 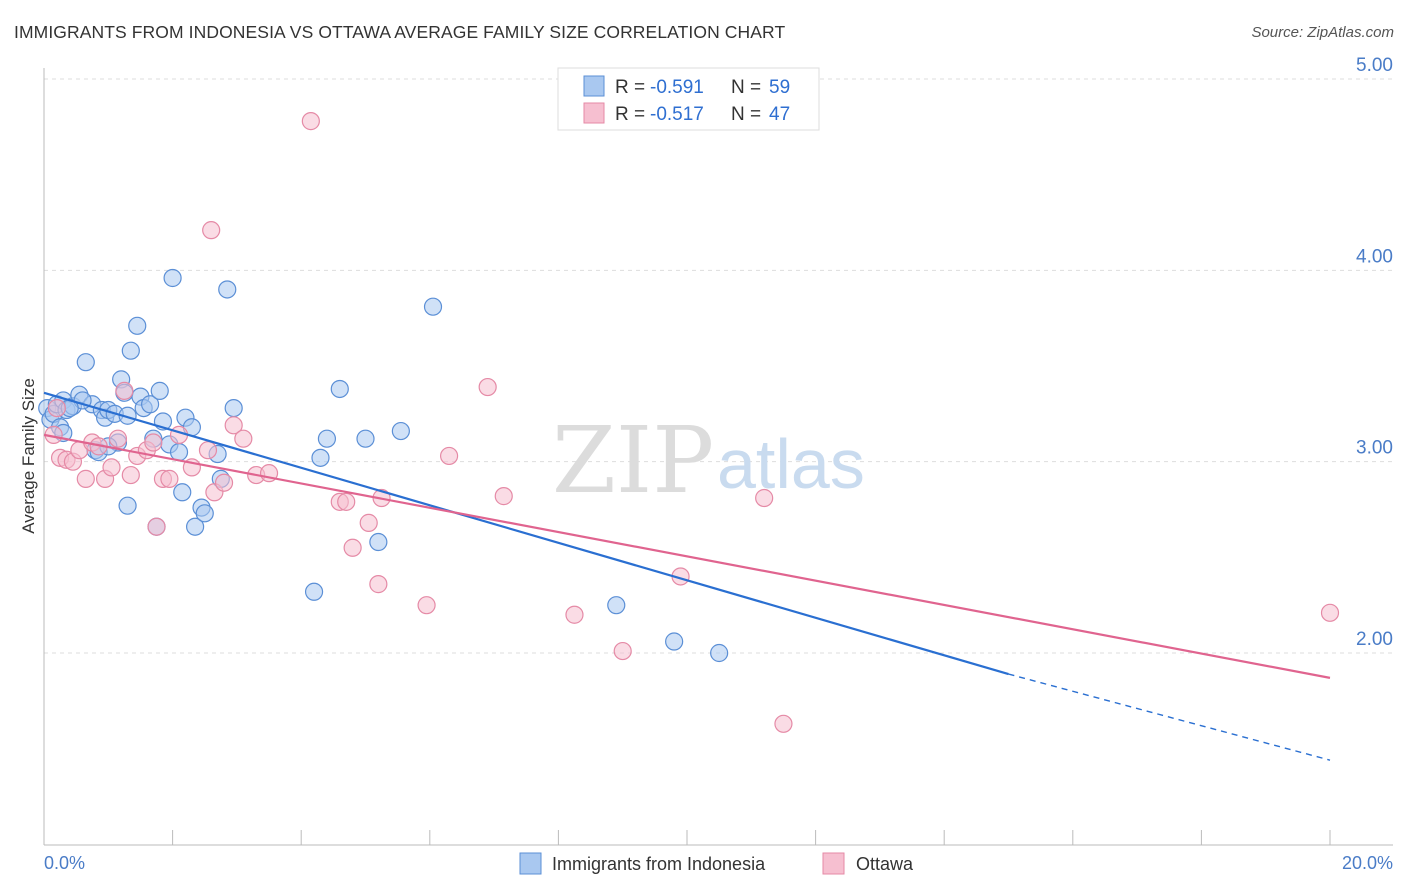 What do you see at coordinates (659, 864) in the screenshot?
I see `bottom-legend-label-indonesia: Immigrants from Indonesia` at bounding box center [659, 864].